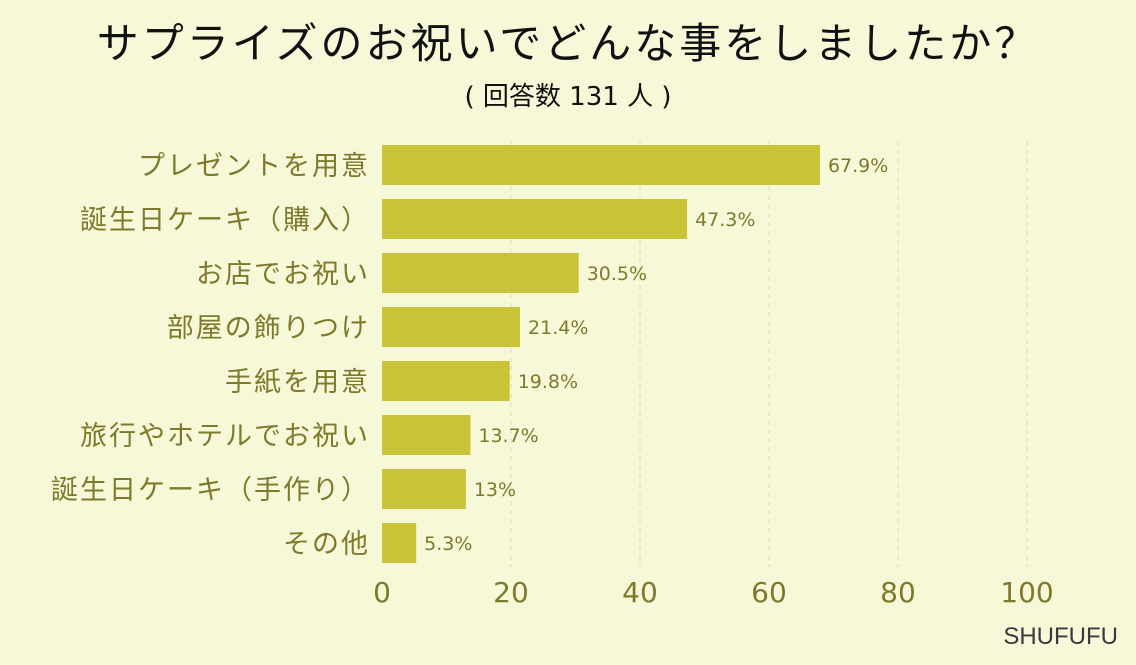  Describe the element at coordinates (858, 166) in the screenshot. I see `value-label: 67.9%` at that location.